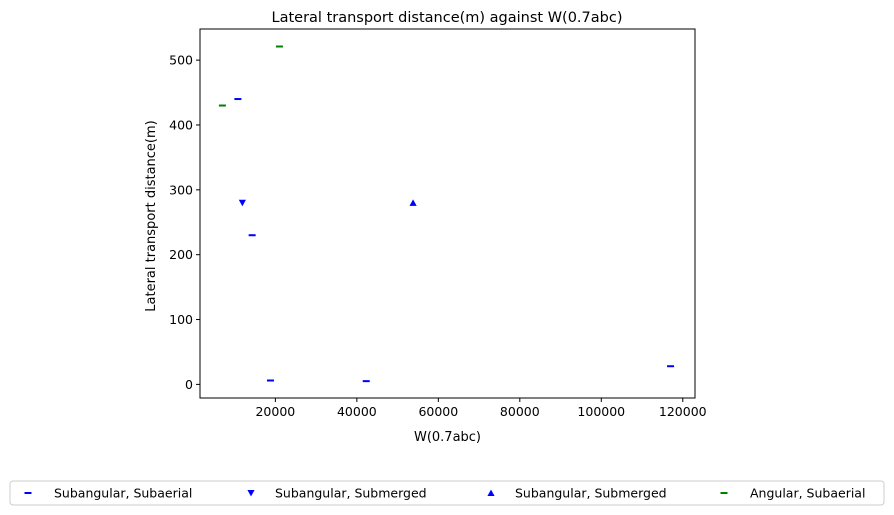  Describe the element at coordinates (520, 411) in the screenshot. I see `x-tick-label: 80000` at that location.